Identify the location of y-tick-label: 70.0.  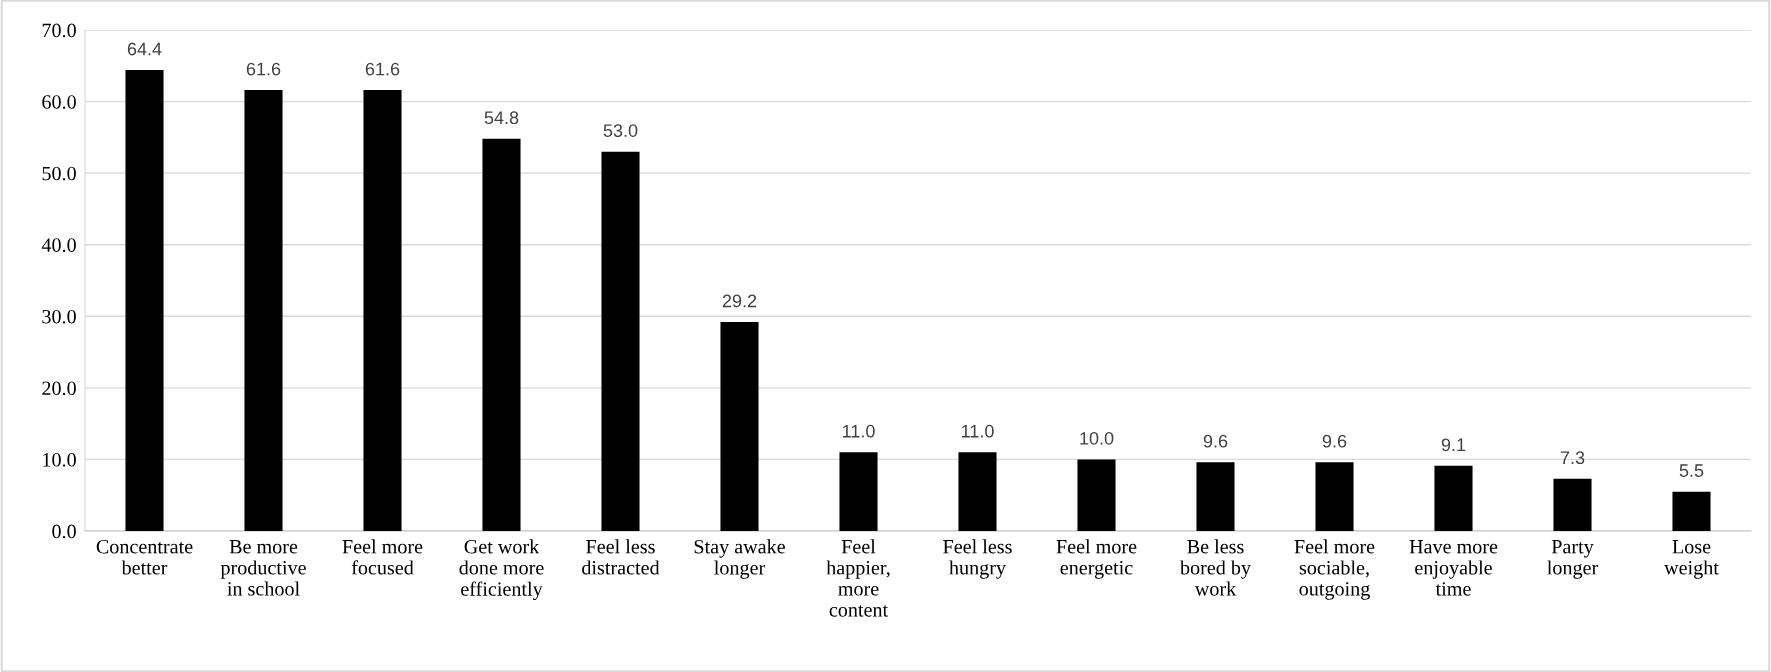
(59, 30).